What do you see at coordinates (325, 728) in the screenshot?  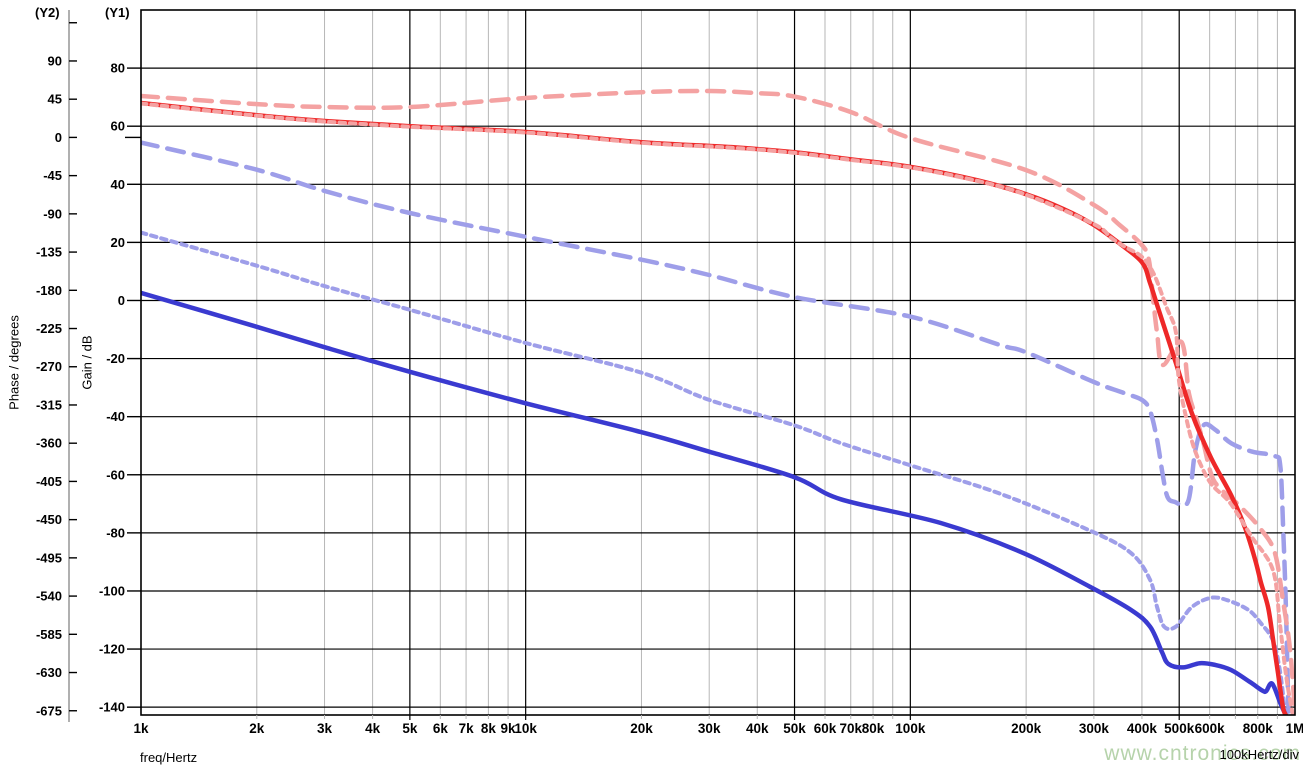 I see `svg-text: 3k` at bounding box center [325, 728].